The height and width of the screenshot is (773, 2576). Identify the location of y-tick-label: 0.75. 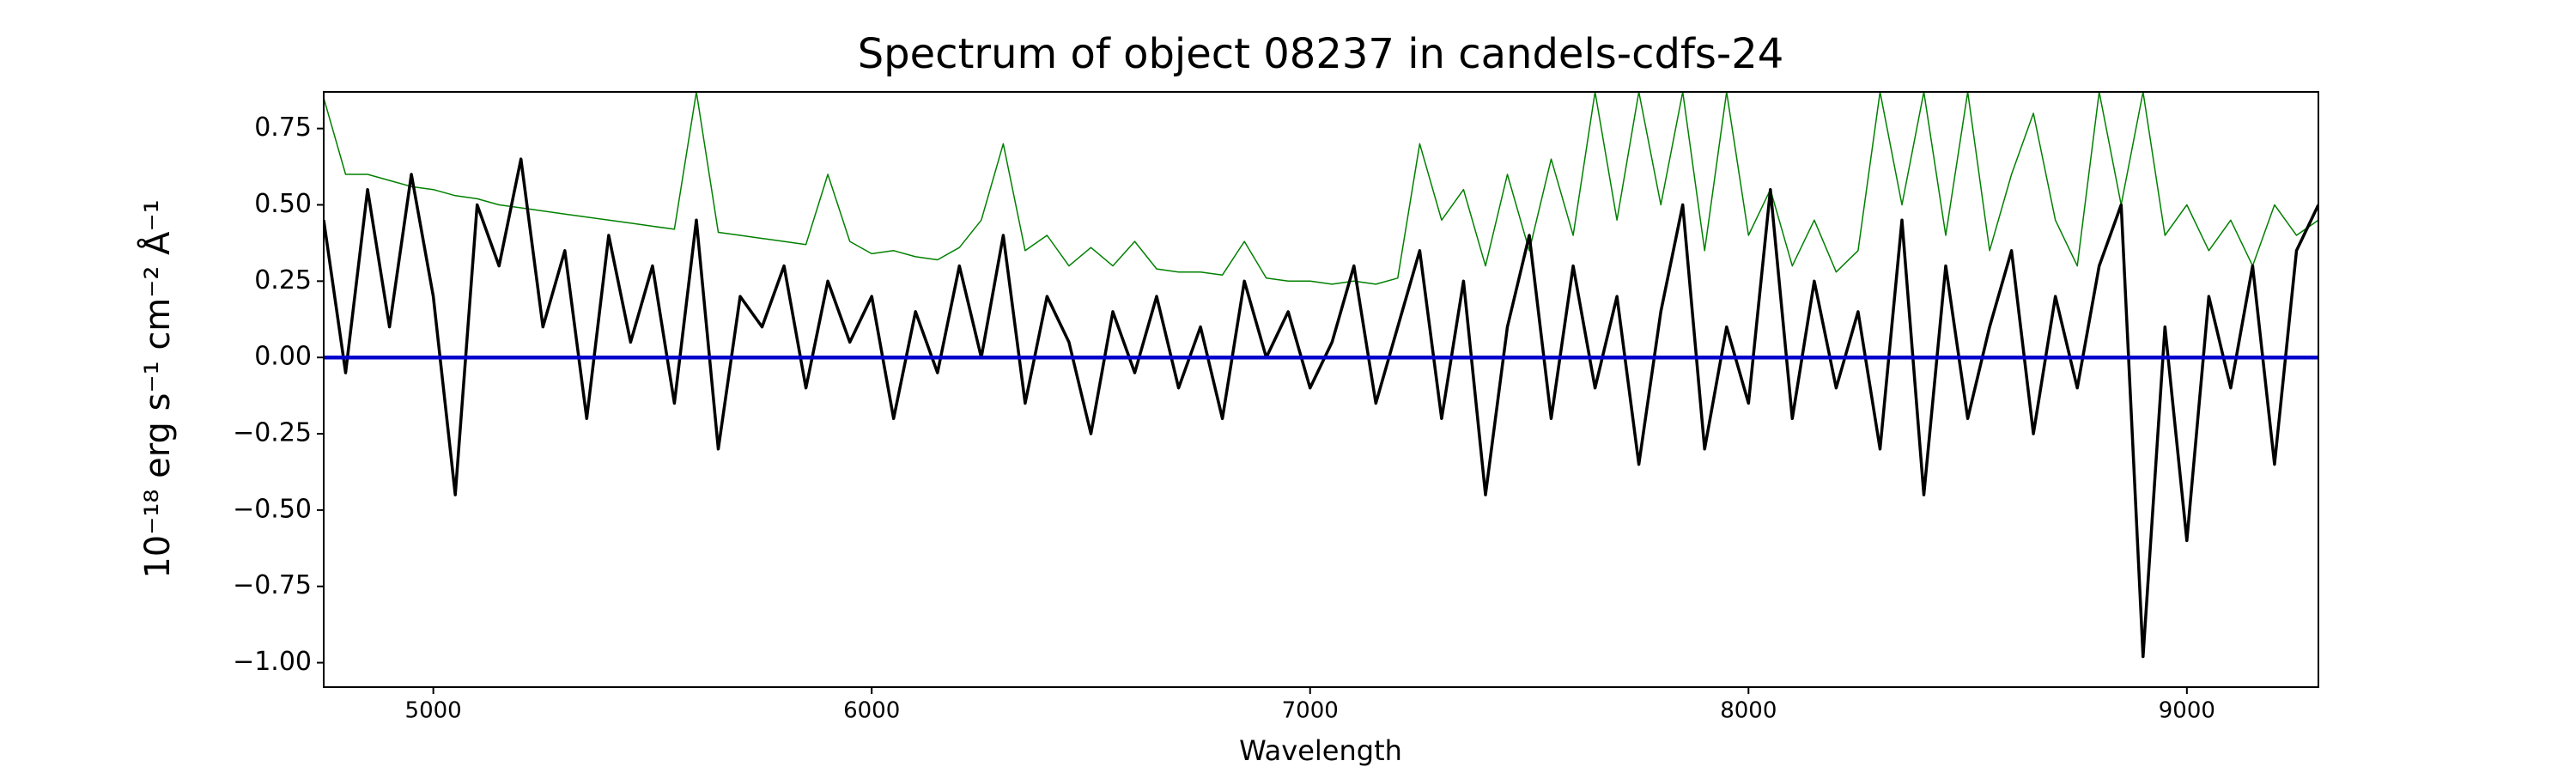
(283, 128).